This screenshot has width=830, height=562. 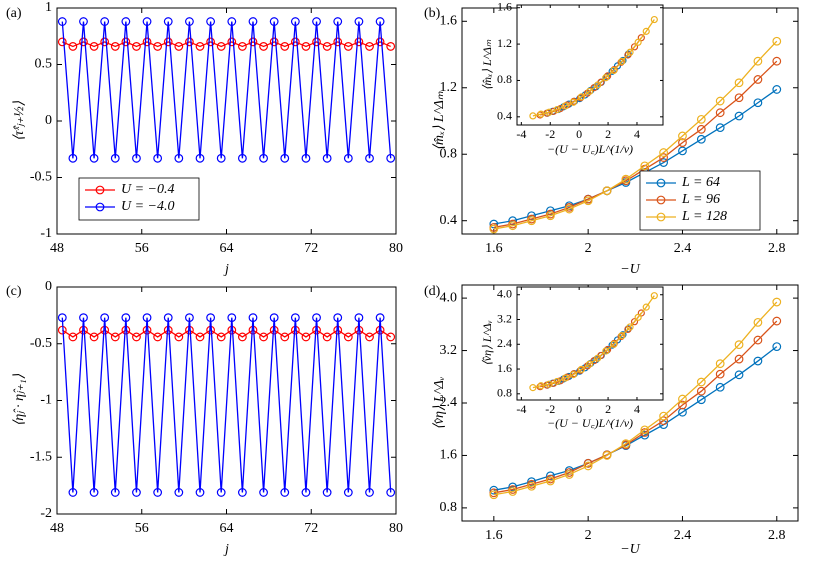 What do you see at coordinates (100, 207) in the screenshot?
I see `legend-marker` at bounding box center [100, 207].